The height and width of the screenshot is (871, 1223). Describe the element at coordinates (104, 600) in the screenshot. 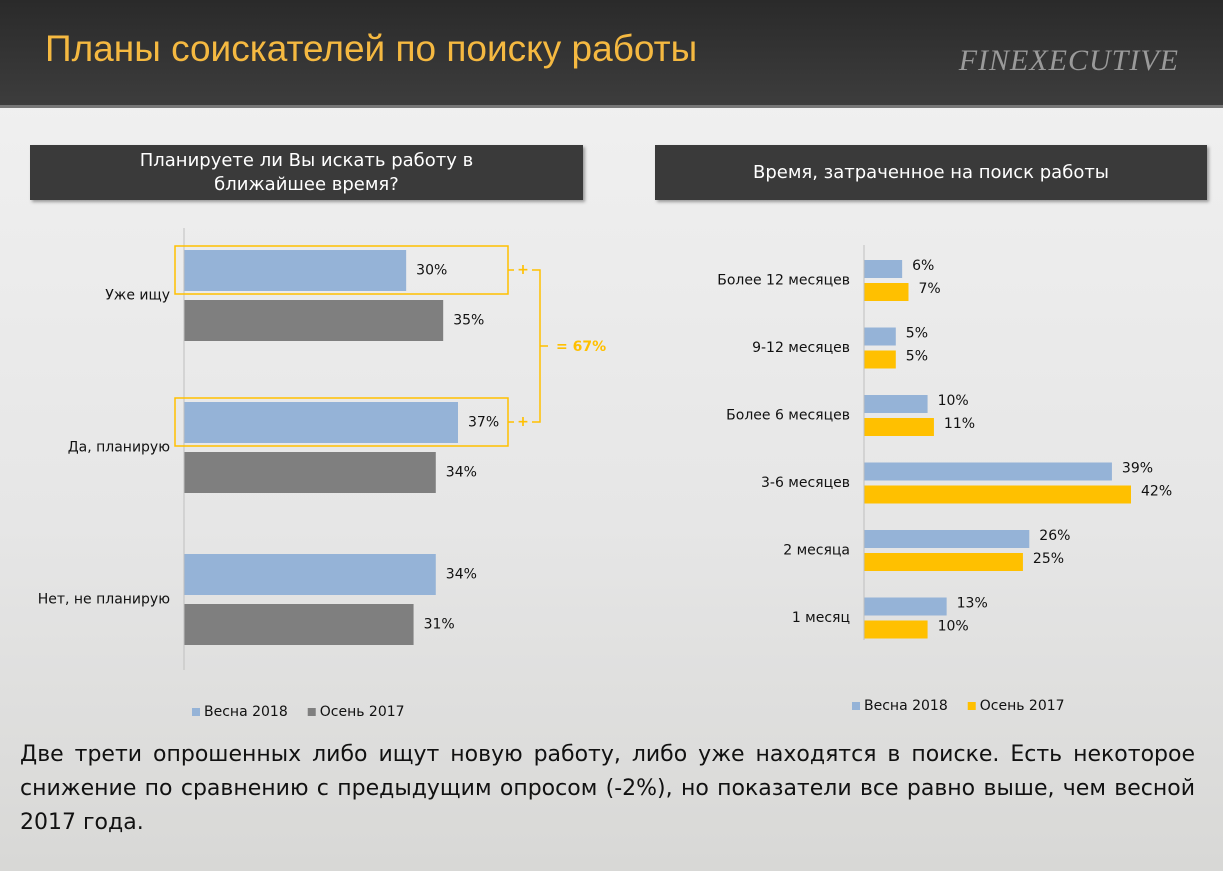

I see `category-label: Нет, не планирую` at that location.